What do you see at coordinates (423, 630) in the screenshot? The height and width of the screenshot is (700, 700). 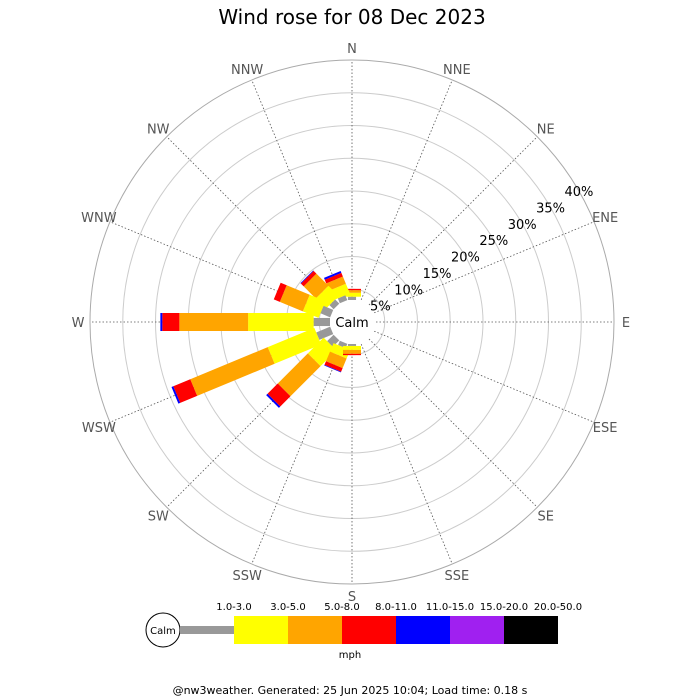 I see `legend-swatch-11.0-15.0` at bounding box center [423, 630].